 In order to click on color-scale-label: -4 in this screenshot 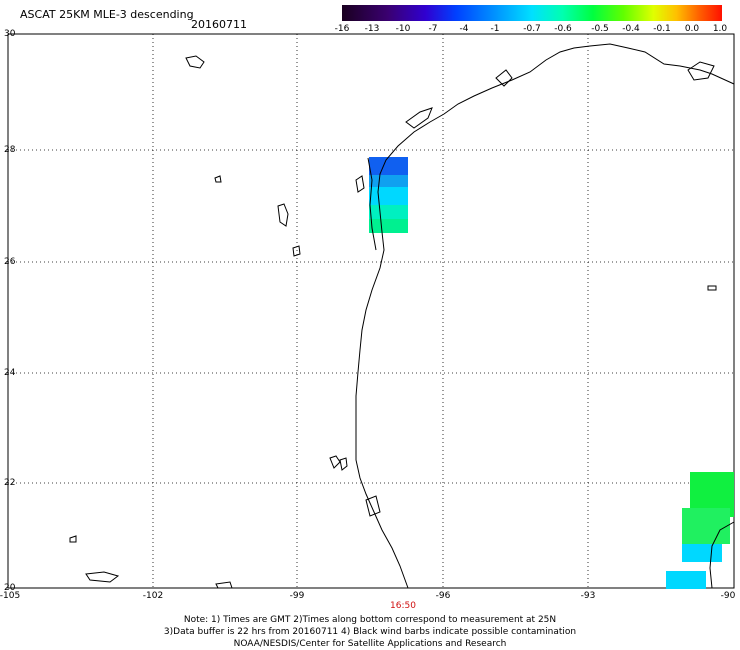, I will do `click(464, 29)`.